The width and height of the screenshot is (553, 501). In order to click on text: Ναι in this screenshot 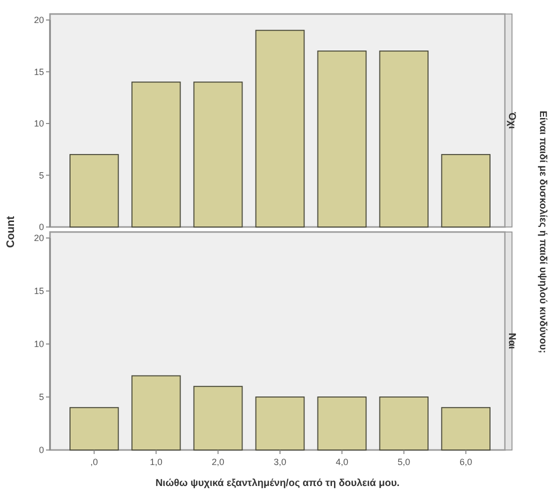, I will do `click(511, 341)`.